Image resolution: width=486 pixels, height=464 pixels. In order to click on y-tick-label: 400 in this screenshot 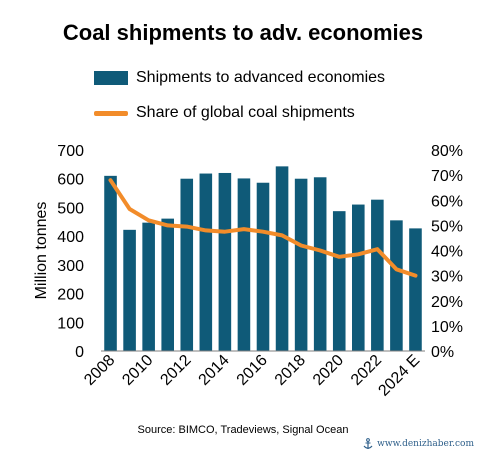, I will do `click(70, 237)`.